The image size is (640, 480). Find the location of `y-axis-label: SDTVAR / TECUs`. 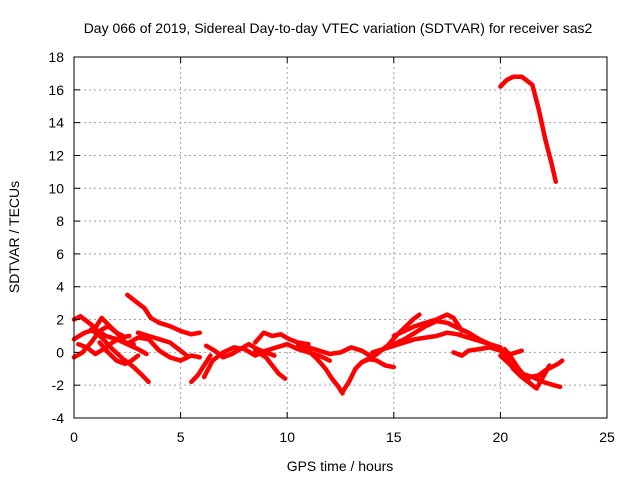

y-axis-label: SDTVAR / TECUs is located at coordinates (14, 237).